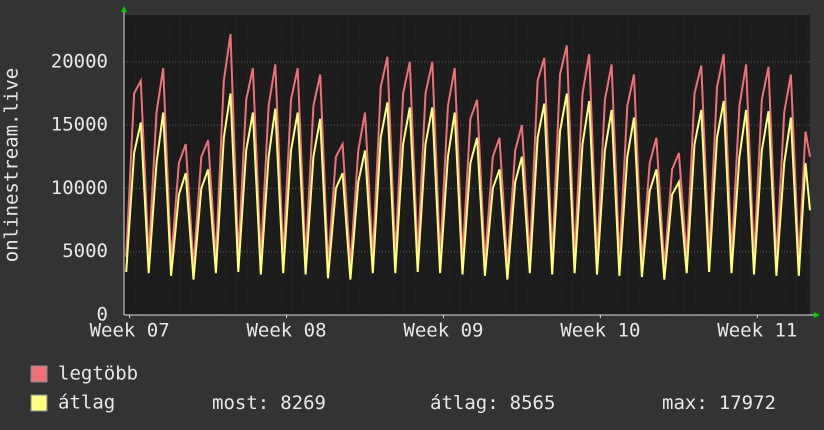 The height and width of the screenshot is (430, 824). Describe the element at coordinates (79, 125) in the screenshot. I see `y-tick-label: 15000` at that location.